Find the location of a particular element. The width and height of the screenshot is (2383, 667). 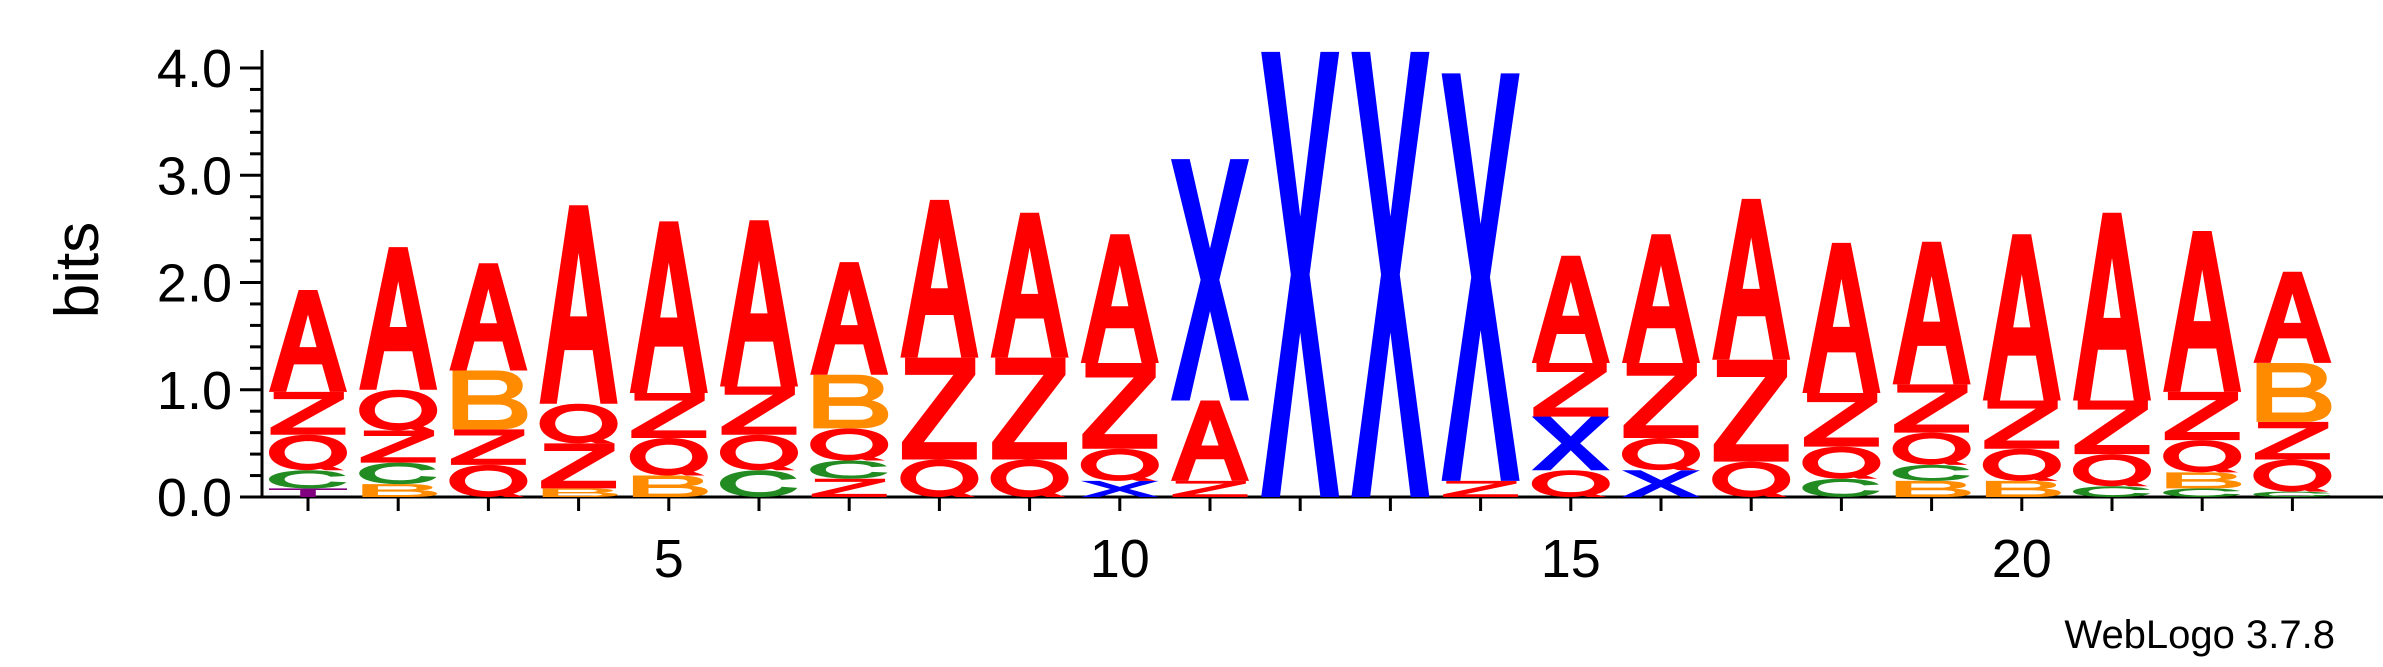

weblogo-credit: WebLogo 3.7.8 is located at coordinates (2199, 635).